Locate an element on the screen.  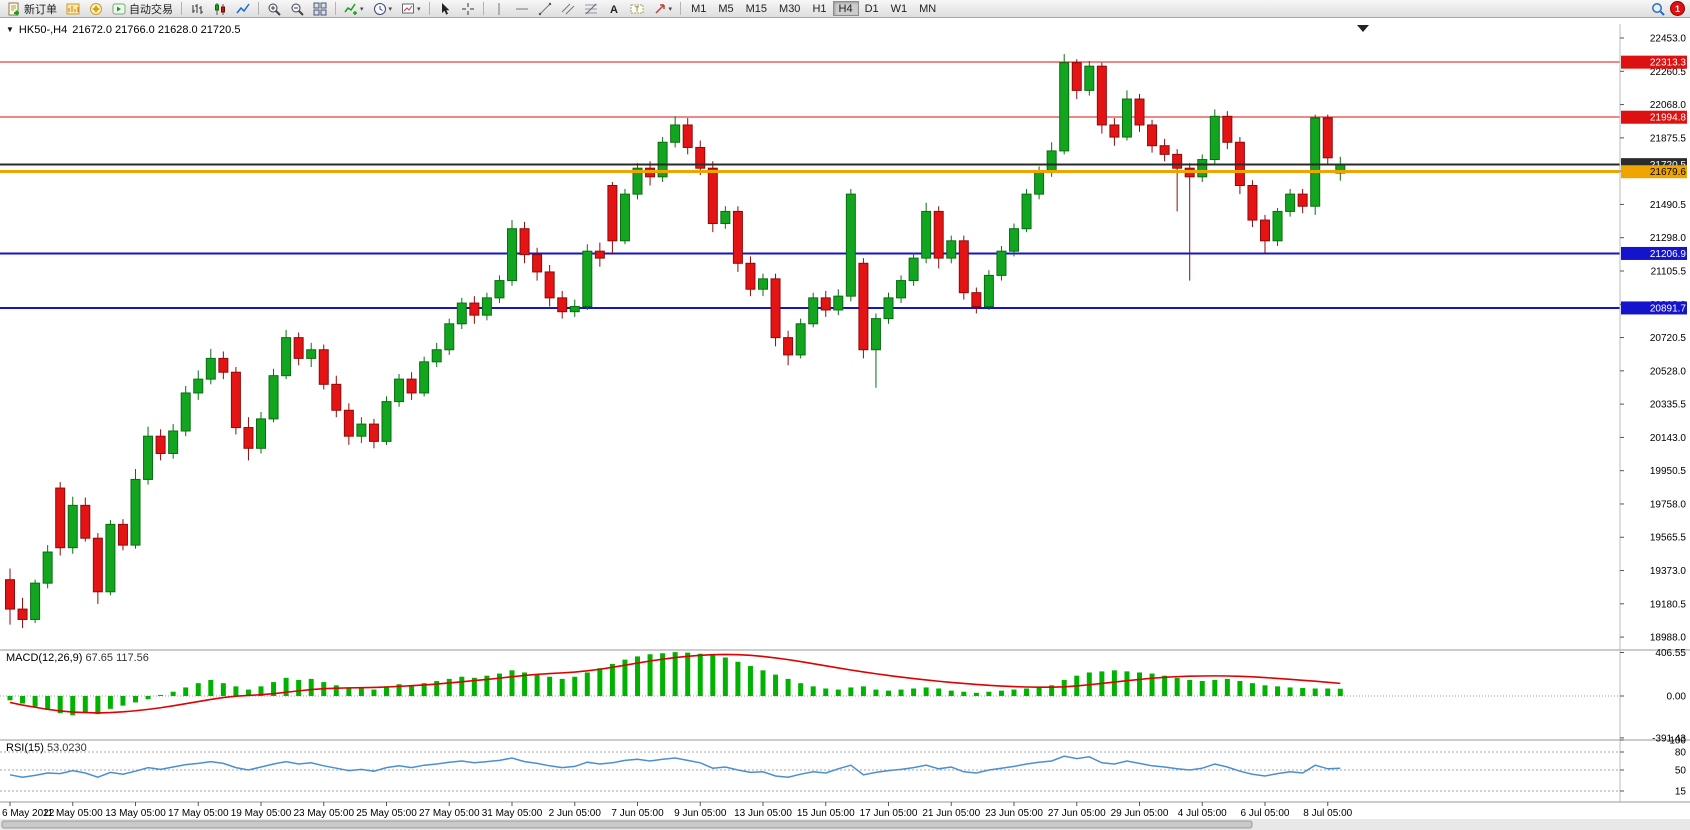
crosshair-button is located at coordinates (468, 9).